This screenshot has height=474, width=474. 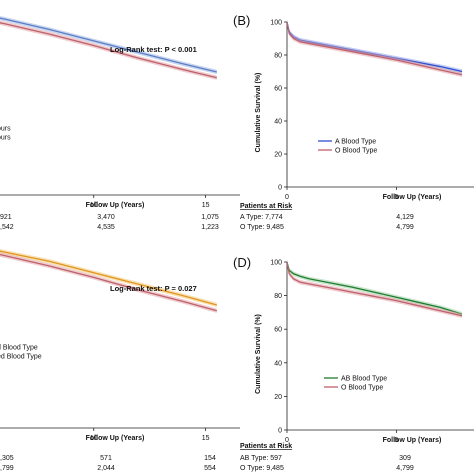 I want to click on risk-value-0-2: 1,075, so click(x=210, y=217).